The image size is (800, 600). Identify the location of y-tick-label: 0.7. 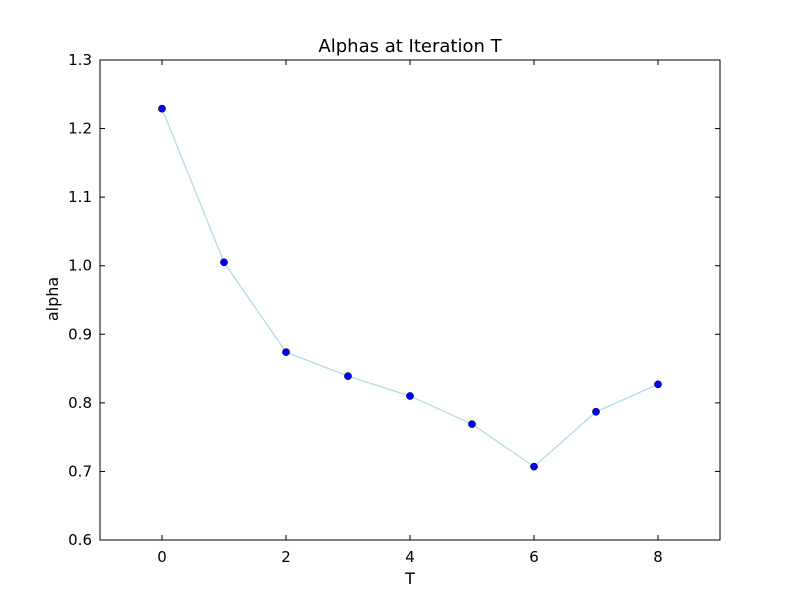
(80, 471).